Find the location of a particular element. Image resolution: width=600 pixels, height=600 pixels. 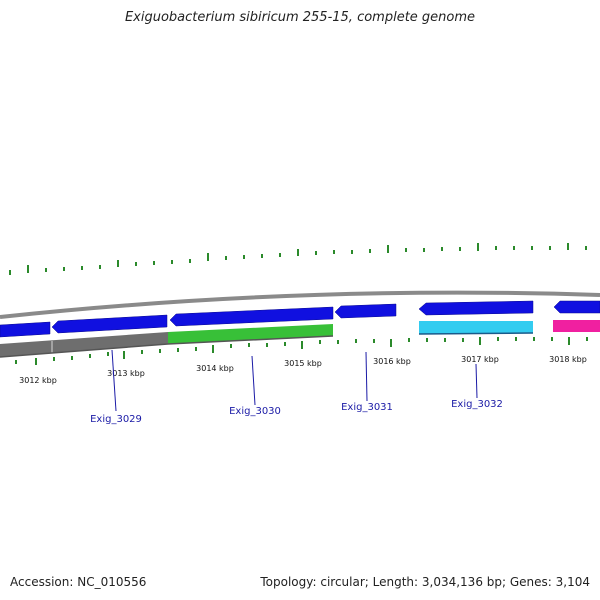

kbp-label: 3014 kbp is located at coordinates (215, 368).